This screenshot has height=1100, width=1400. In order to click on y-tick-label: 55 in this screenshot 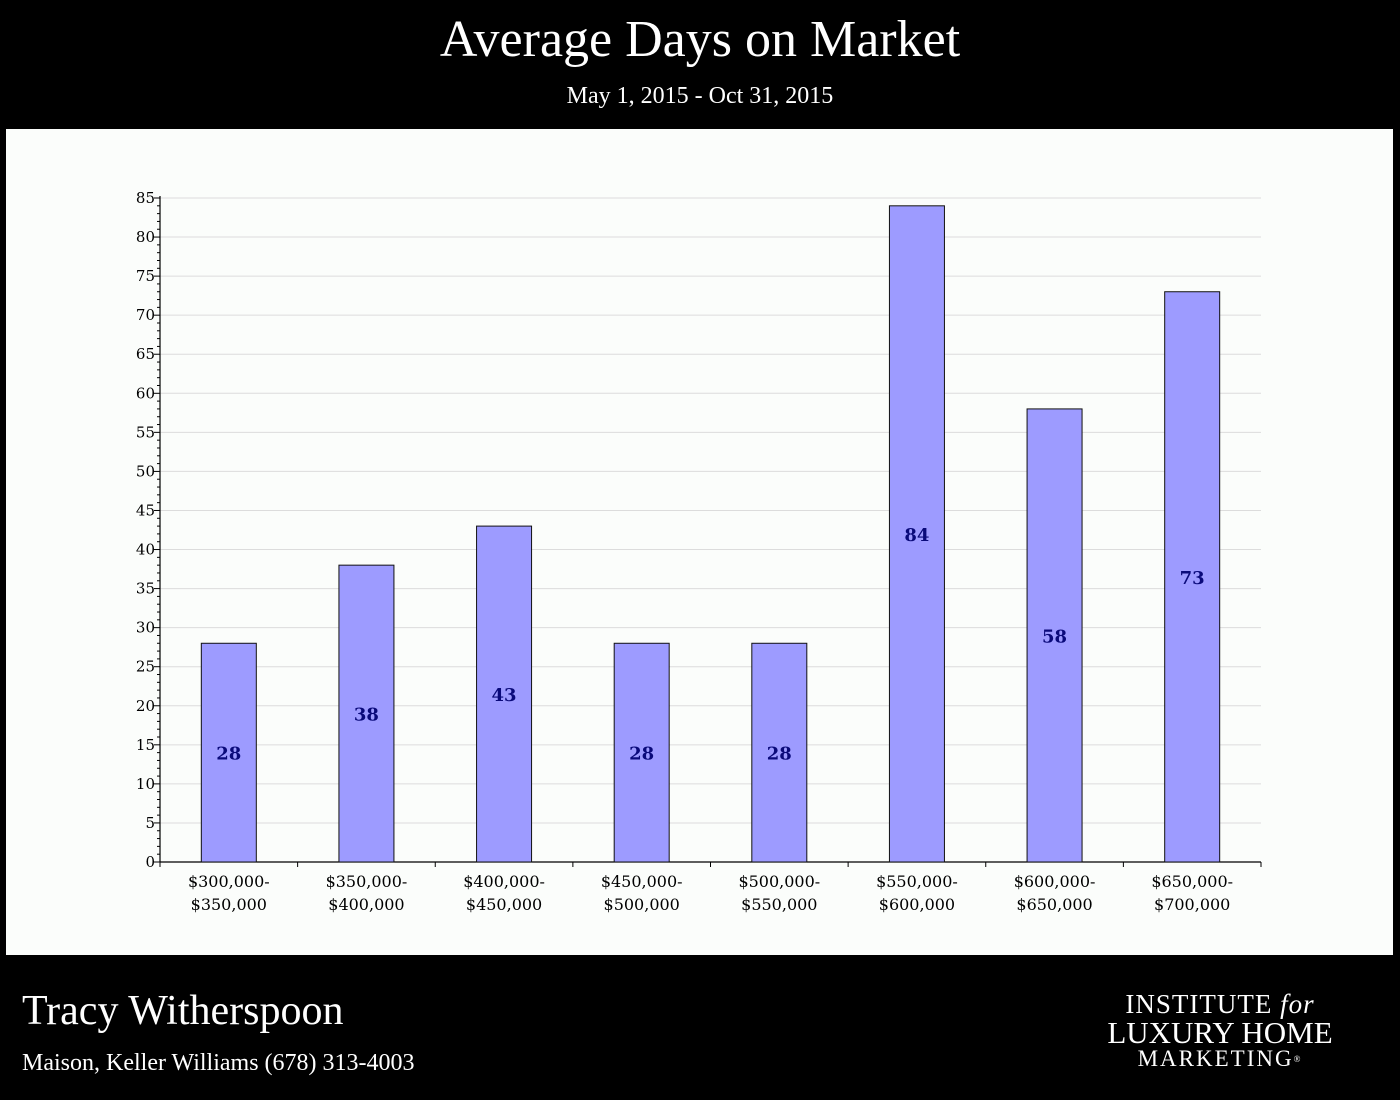, I will do `click(145, 432)`.